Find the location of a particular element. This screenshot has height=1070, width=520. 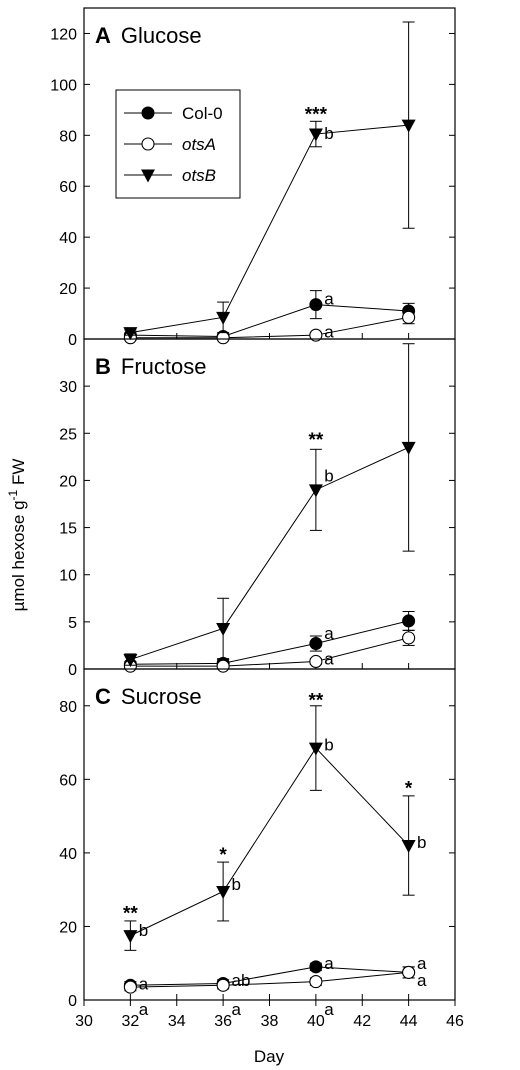

y-tick-label: 120 is located at coordinates (63, 34).